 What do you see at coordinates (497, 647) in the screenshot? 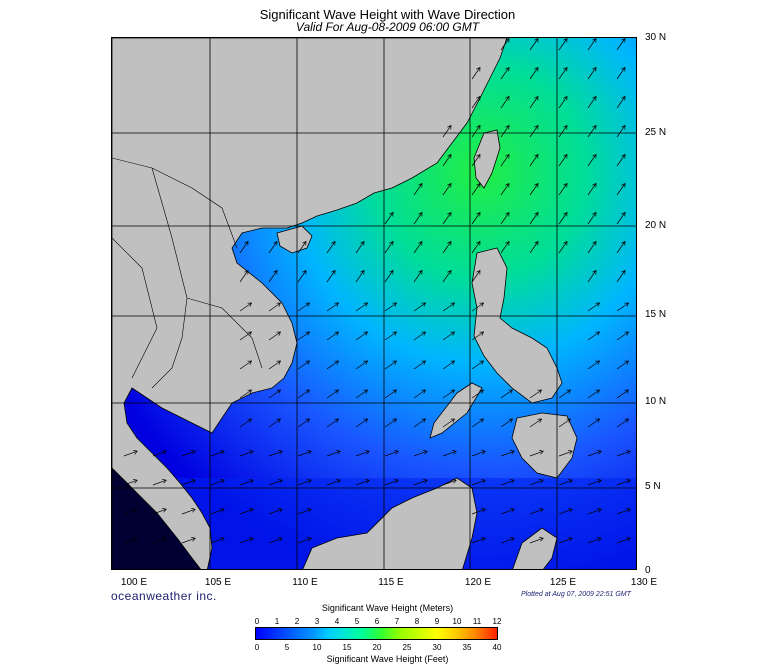
I see `legend-feet-tick: 40` at bounding box center [497, 647].